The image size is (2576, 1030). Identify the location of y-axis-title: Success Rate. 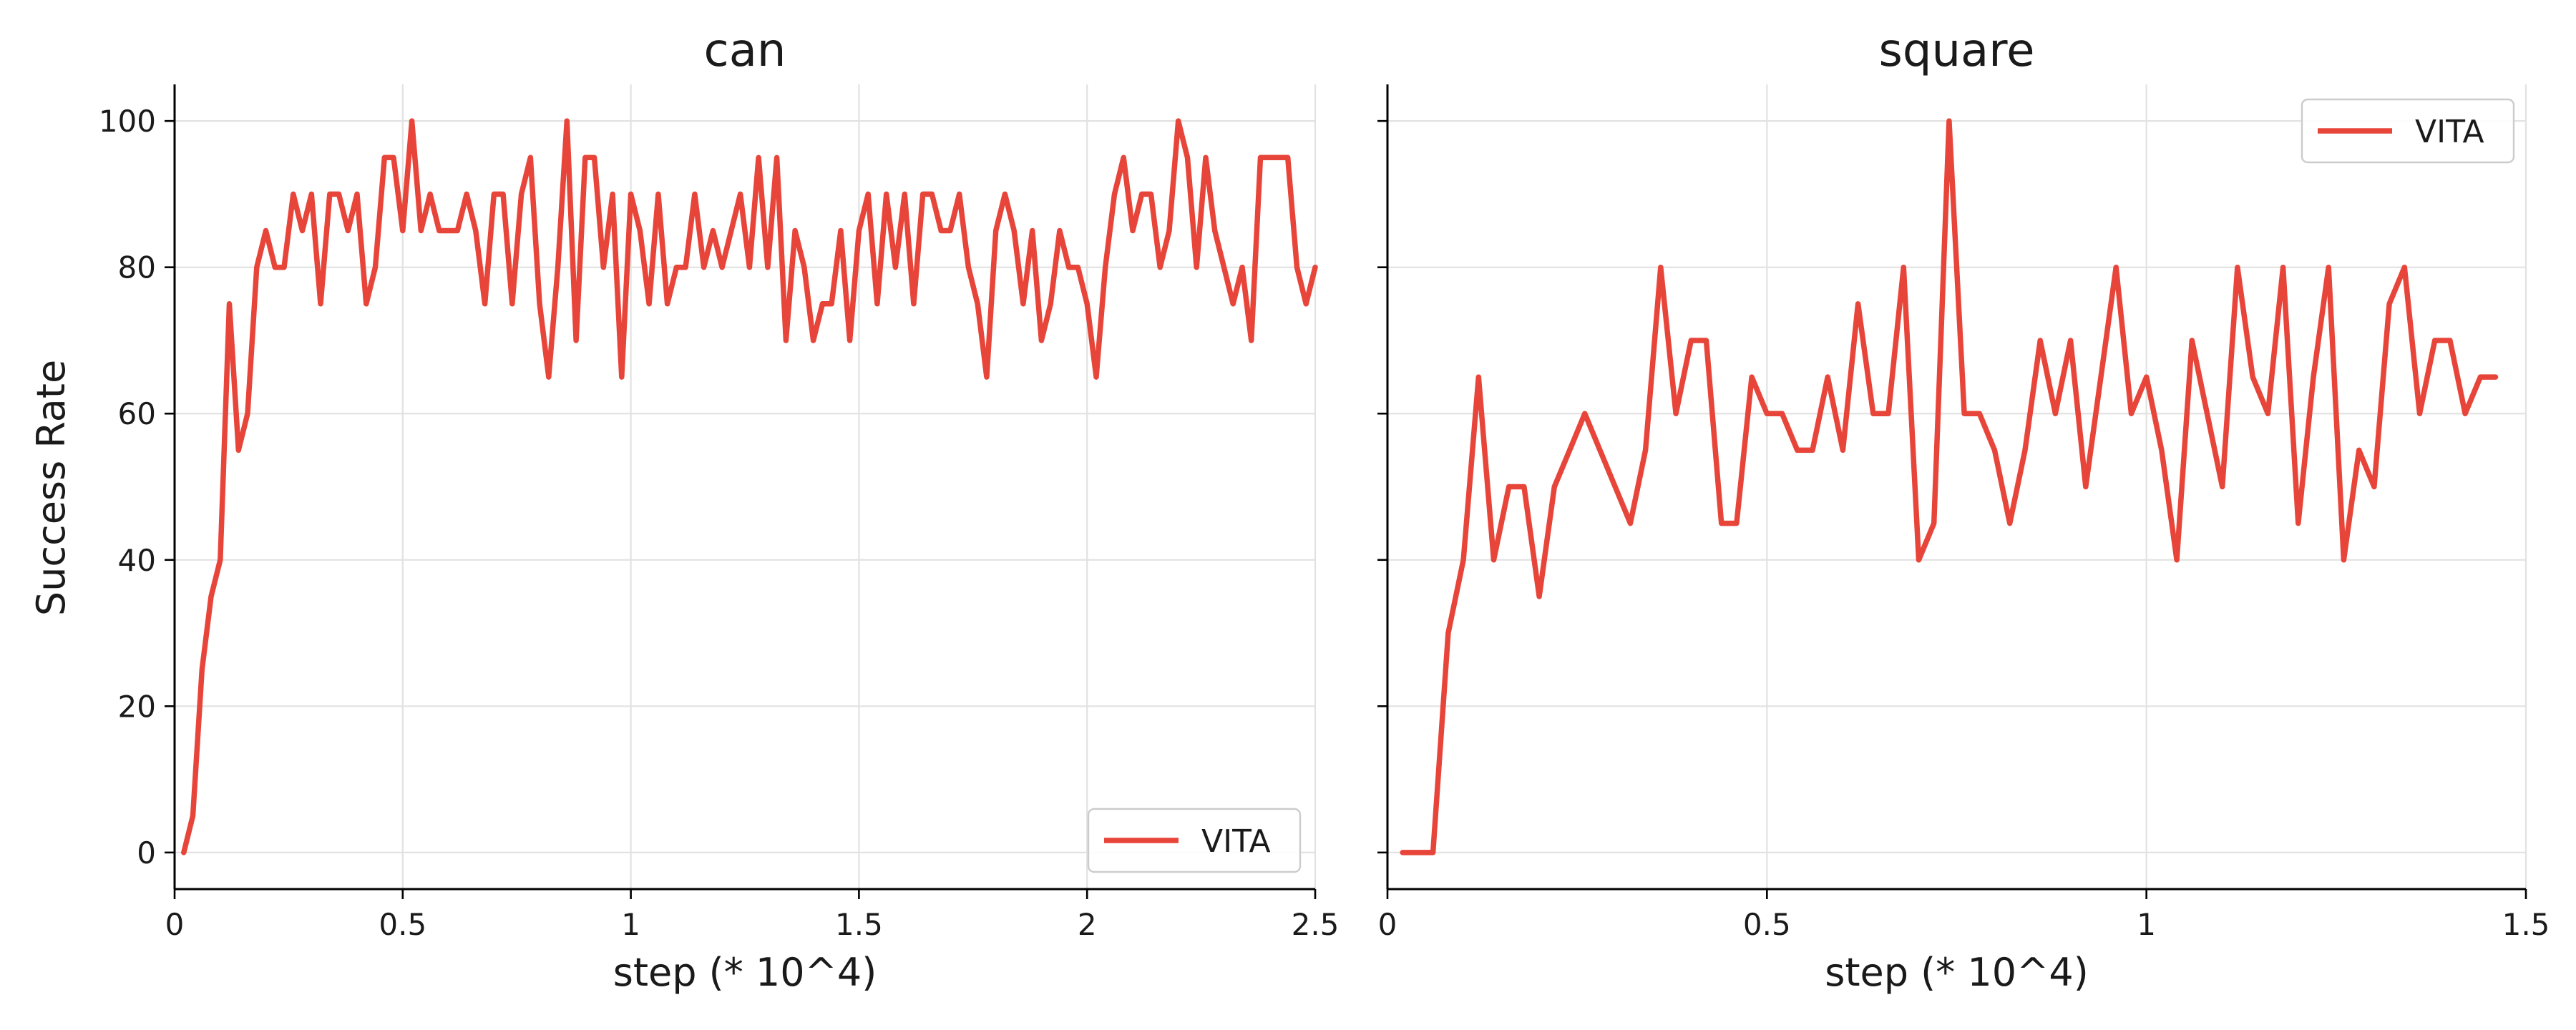
(51, 488).